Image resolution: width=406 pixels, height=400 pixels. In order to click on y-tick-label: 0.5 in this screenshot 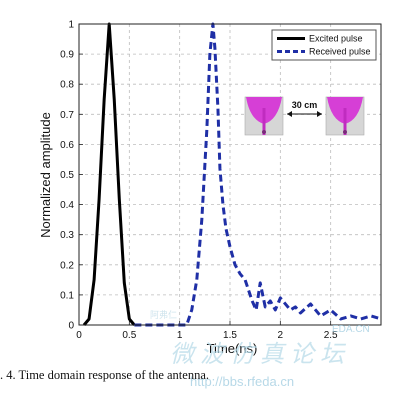, I will do `click(67, 175)`.